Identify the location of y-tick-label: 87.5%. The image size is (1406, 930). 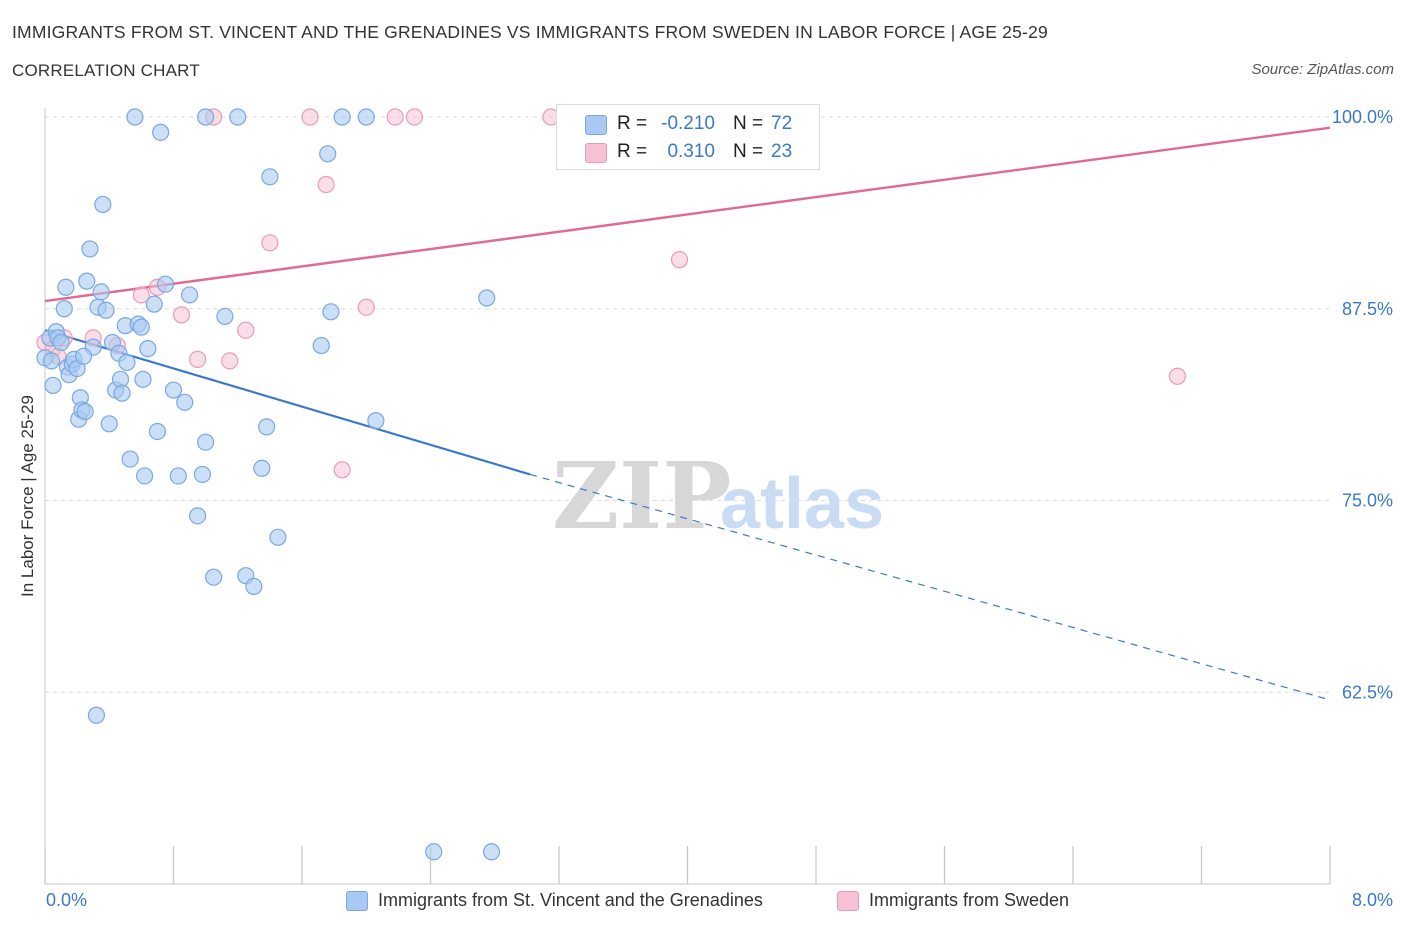
(1367, 309).